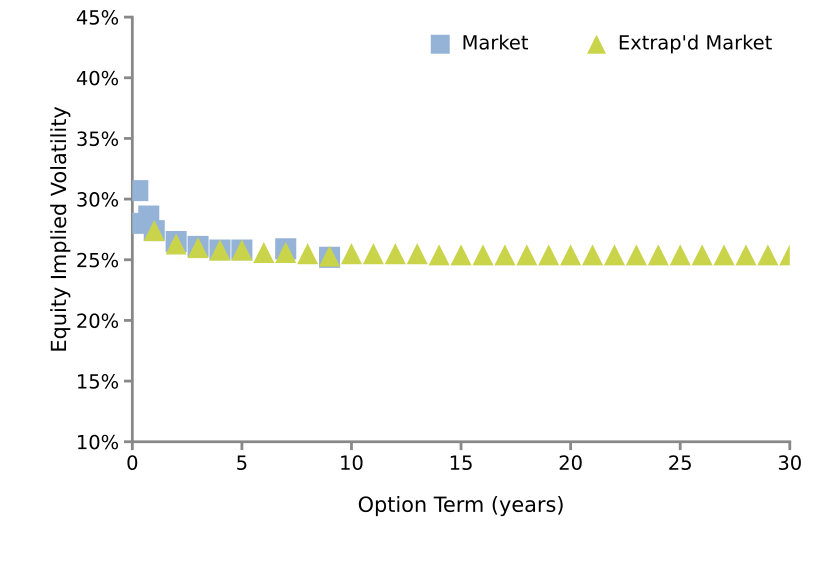  Describe the element at coordinates (97, 320) in the screenshot. I see `y-tick-label: 20%` at that location.